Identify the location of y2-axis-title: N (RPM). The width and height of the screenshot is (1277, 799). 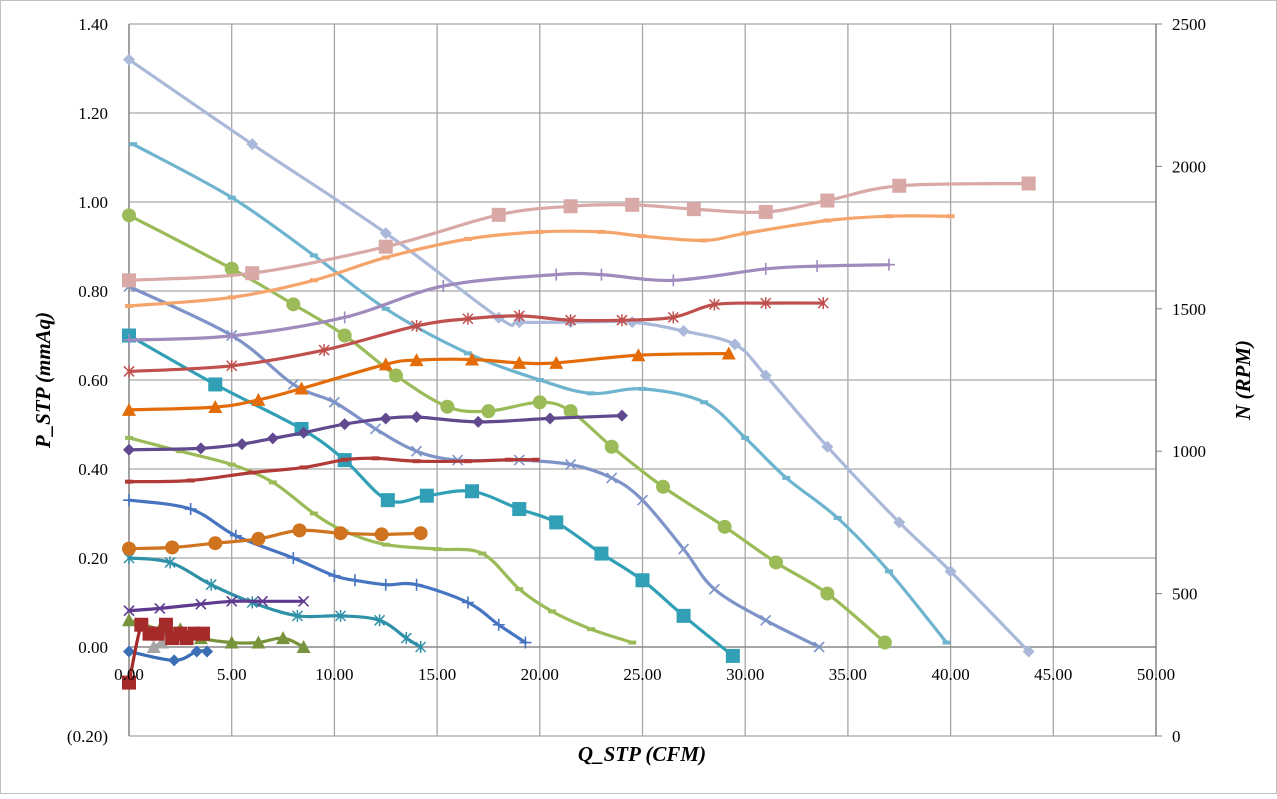
(1243, 380).